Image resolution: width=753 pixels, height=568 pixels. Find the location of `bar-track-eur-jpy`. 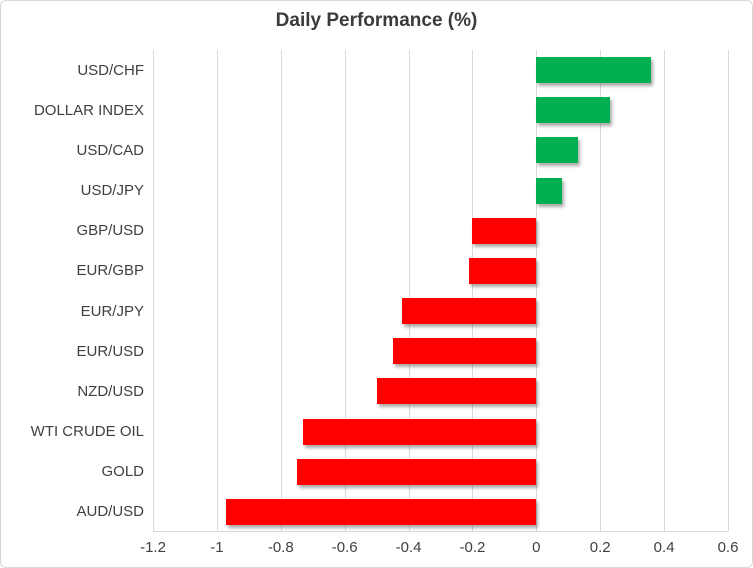

bar-track-eur-jpy is located at coordinates (440, 311).